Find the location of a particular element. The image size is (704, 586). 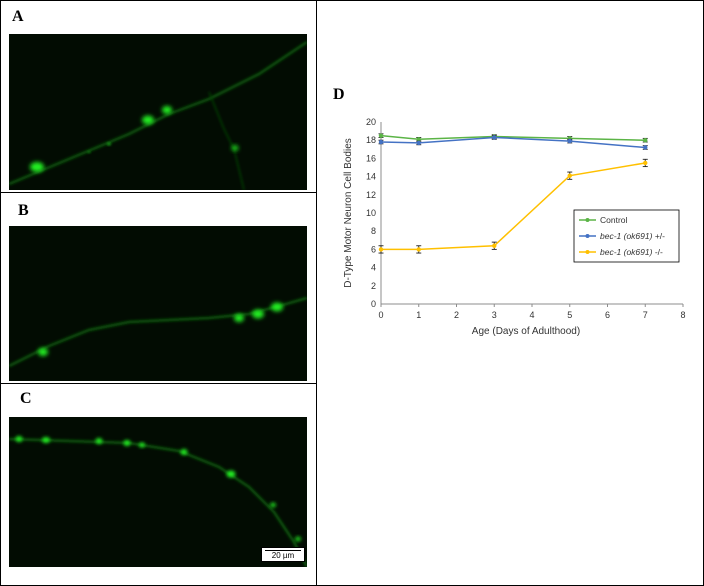

x-tick-label: 7 is located at coordinates (645, 315).